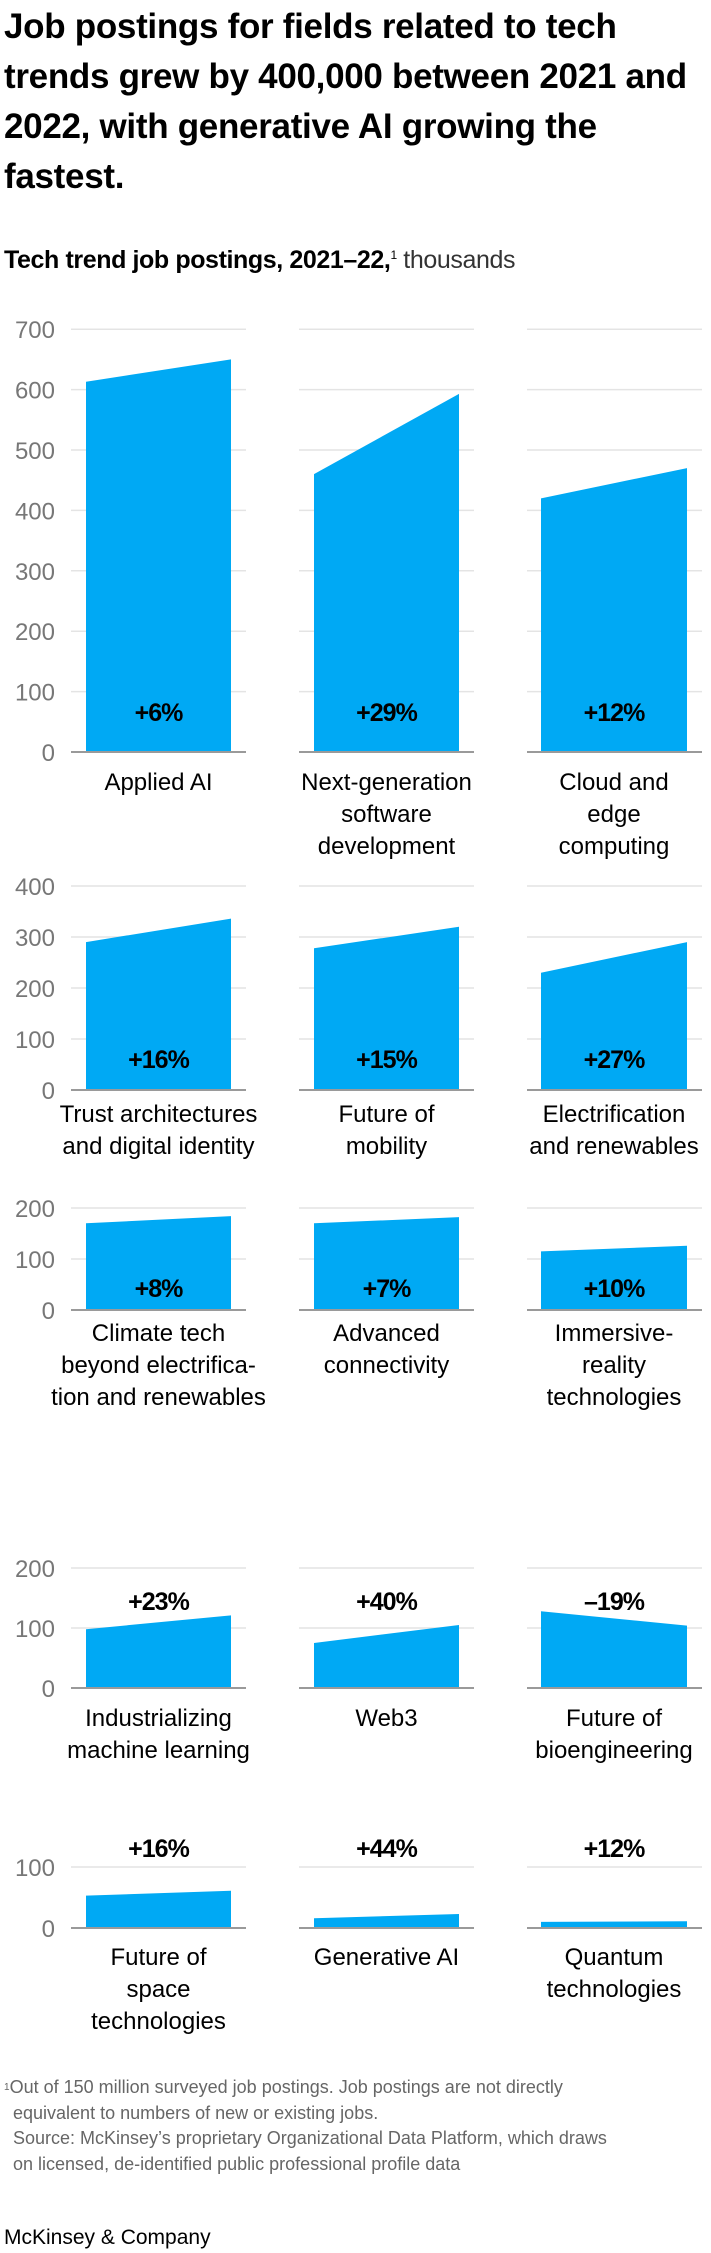 This screenshot has width=711, height=2253. I want to click on category-label: machine learning, so click(158, 1750).